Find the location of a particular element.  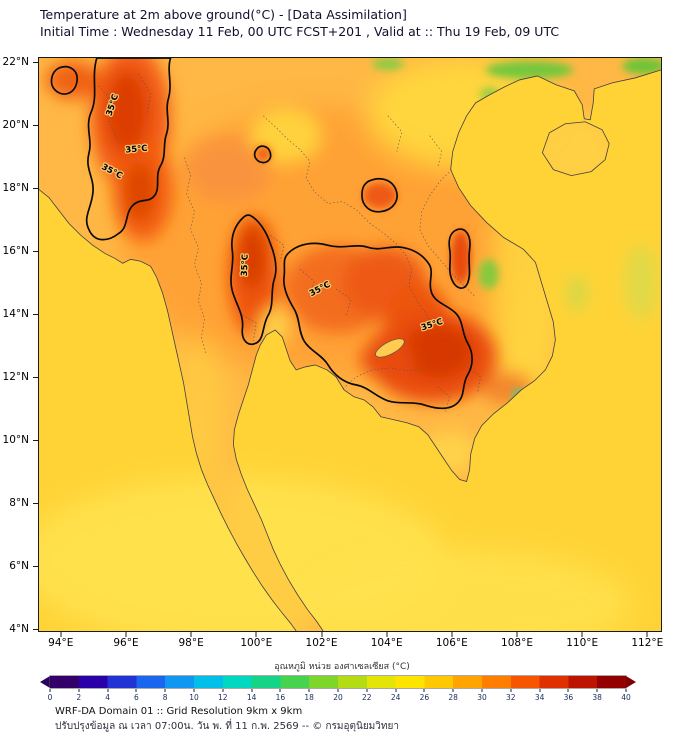

y-tick-label: 22°N is located at coordinates (15, 61).